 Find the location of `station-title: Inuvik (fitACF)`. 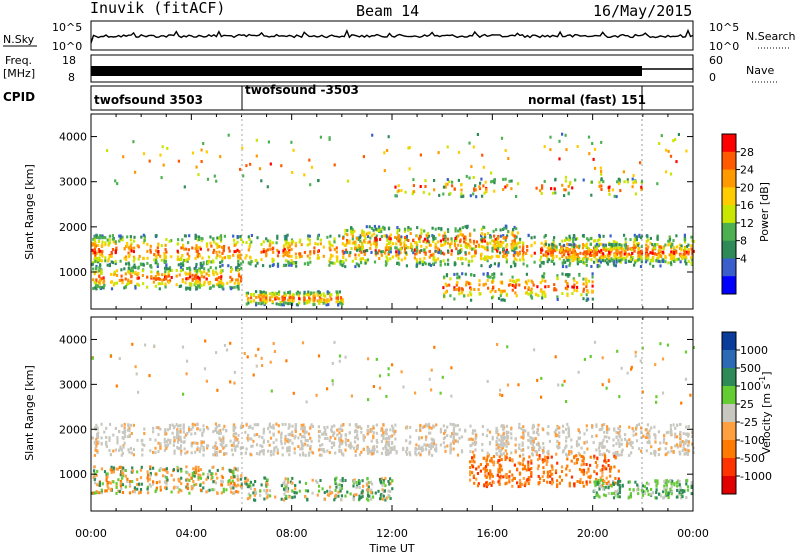

station-title: Inuvik (fitACF) is located at coordinates (157, 8).